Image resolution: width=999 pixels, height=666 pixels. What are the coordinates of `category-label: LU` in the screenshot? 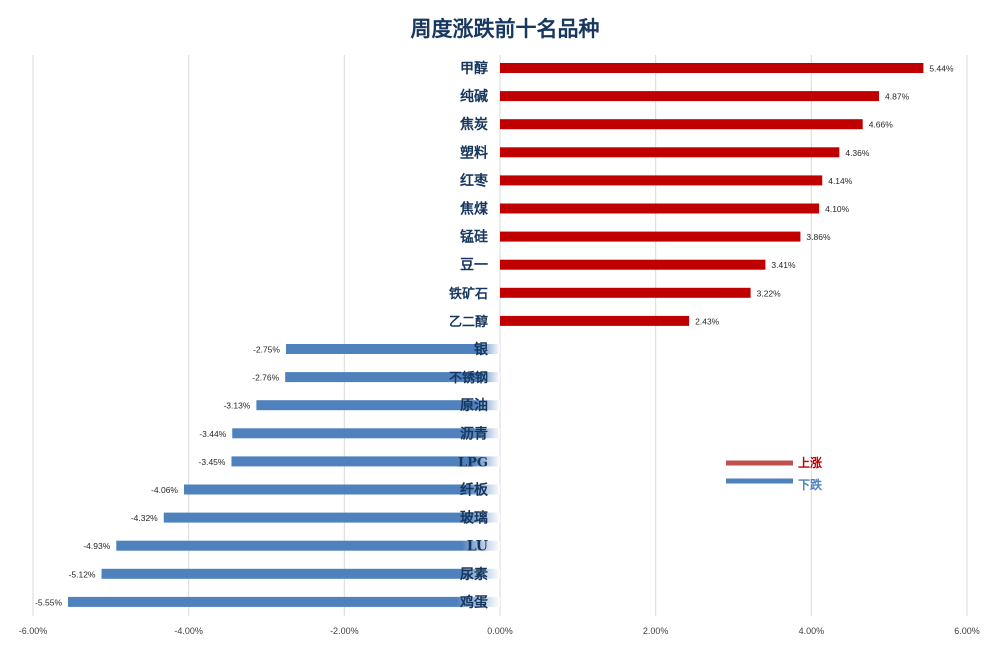 It's located at (477, 547).